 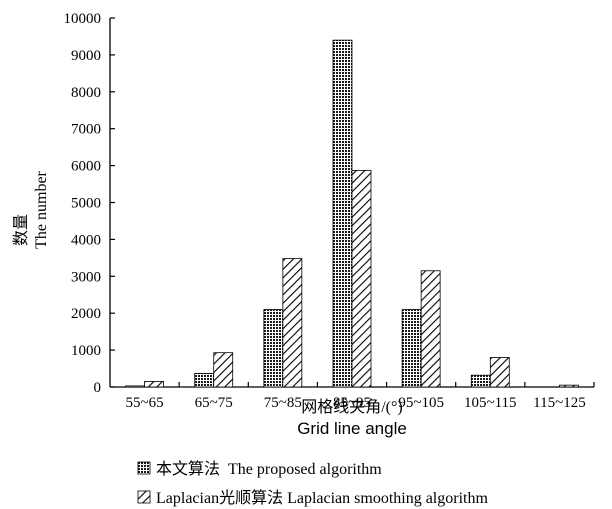 I want to click on legend-item-proposed: 本文算法 The proposed algorithm, so click(x=259, y=468).